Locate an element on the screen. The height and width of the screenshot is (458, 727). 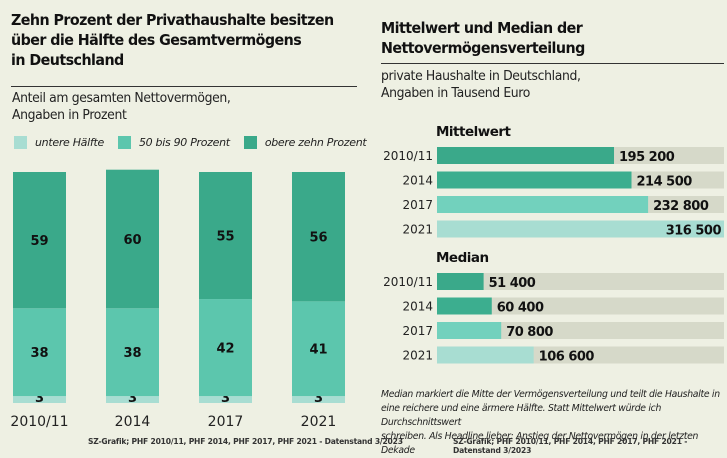
bar-value-label: 55 is located at coordinates (225, 237).